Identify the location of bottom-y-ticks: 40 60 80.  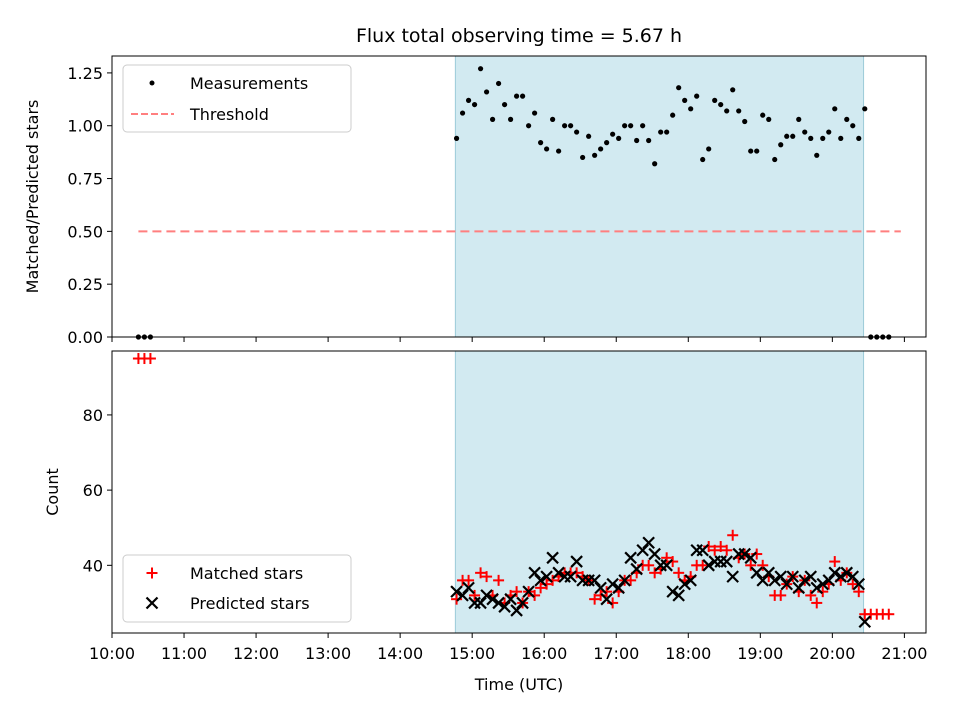
(97, 490).